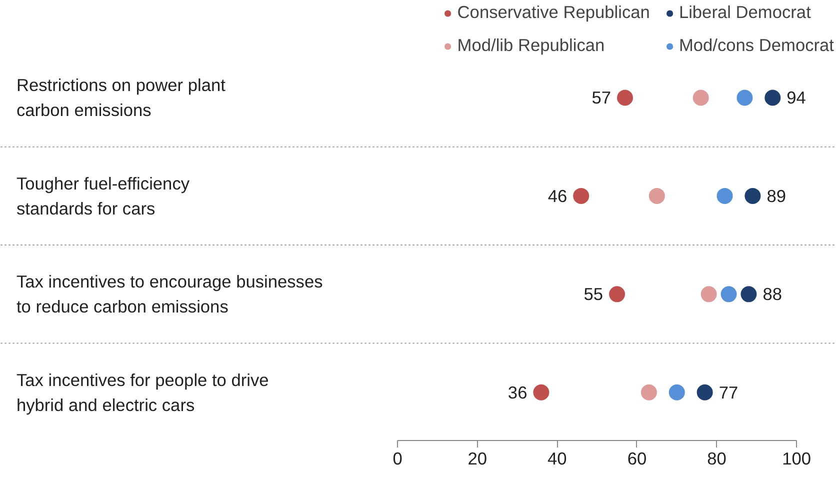 The height and width of the screenshot is (482, 836). I want to click on legend-label: Conservative Republican, so click(553, 12).